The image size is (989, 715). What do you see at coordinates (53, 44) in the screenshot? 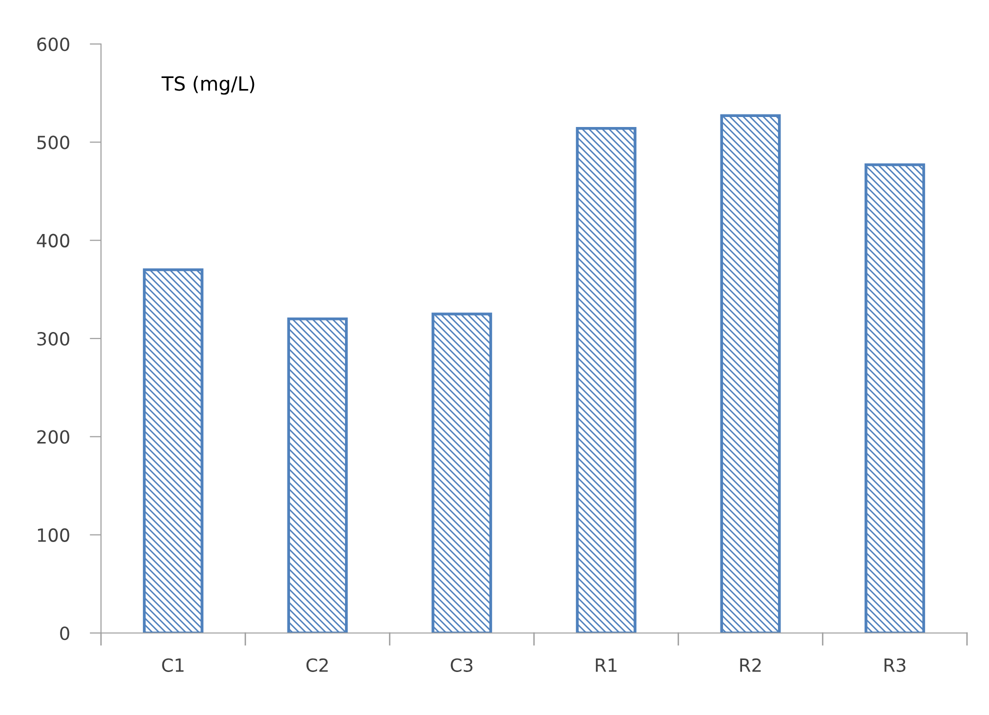
I see `y-tick-label: 600` at bounding box center [53, 44].